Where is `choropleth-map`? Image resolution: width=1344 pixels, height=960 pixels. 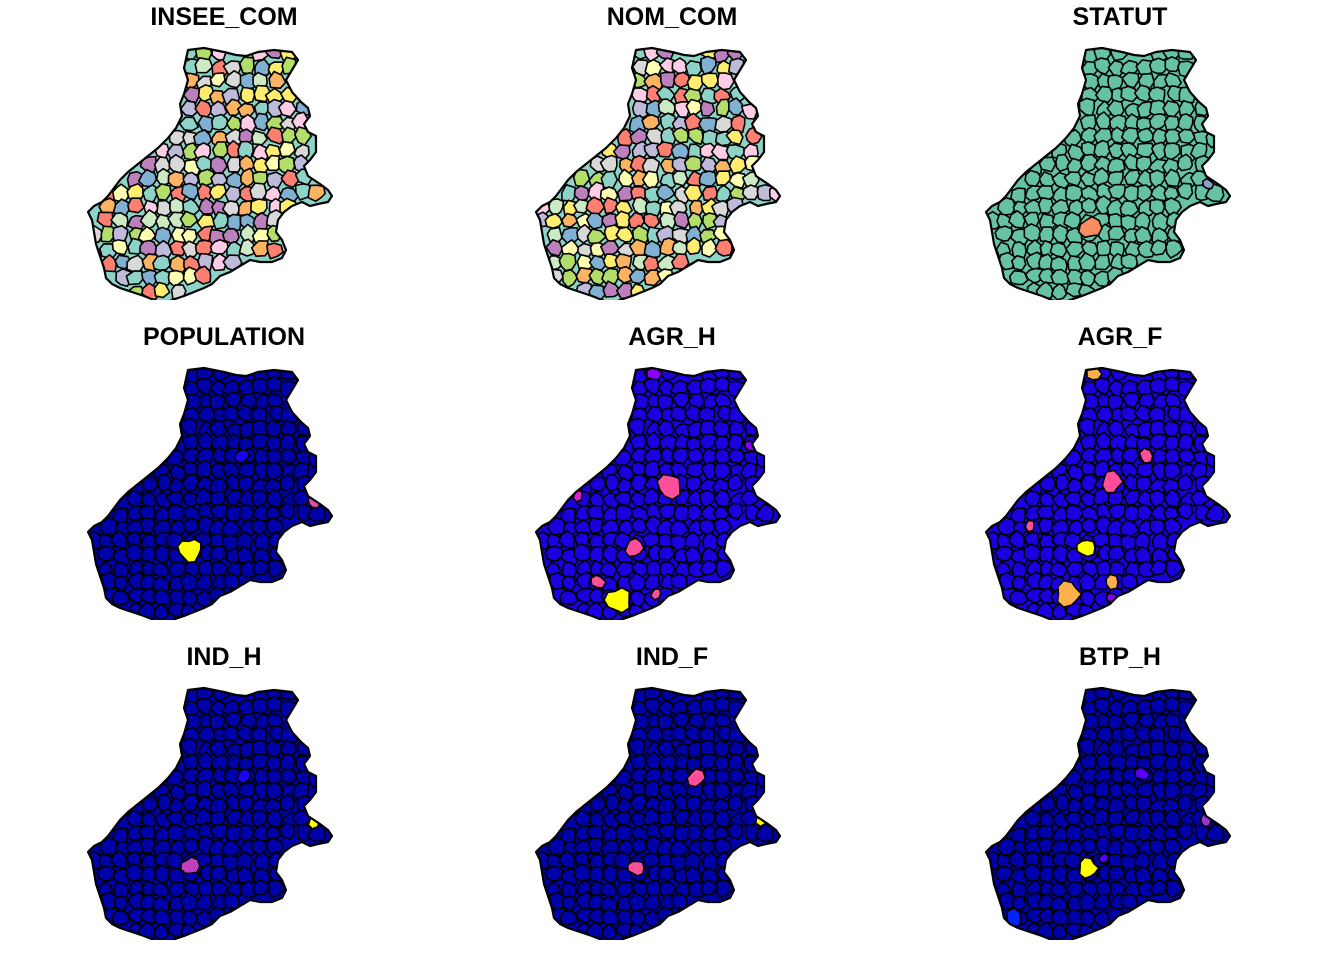
choropleth-map is located at coordinates (672, 808).